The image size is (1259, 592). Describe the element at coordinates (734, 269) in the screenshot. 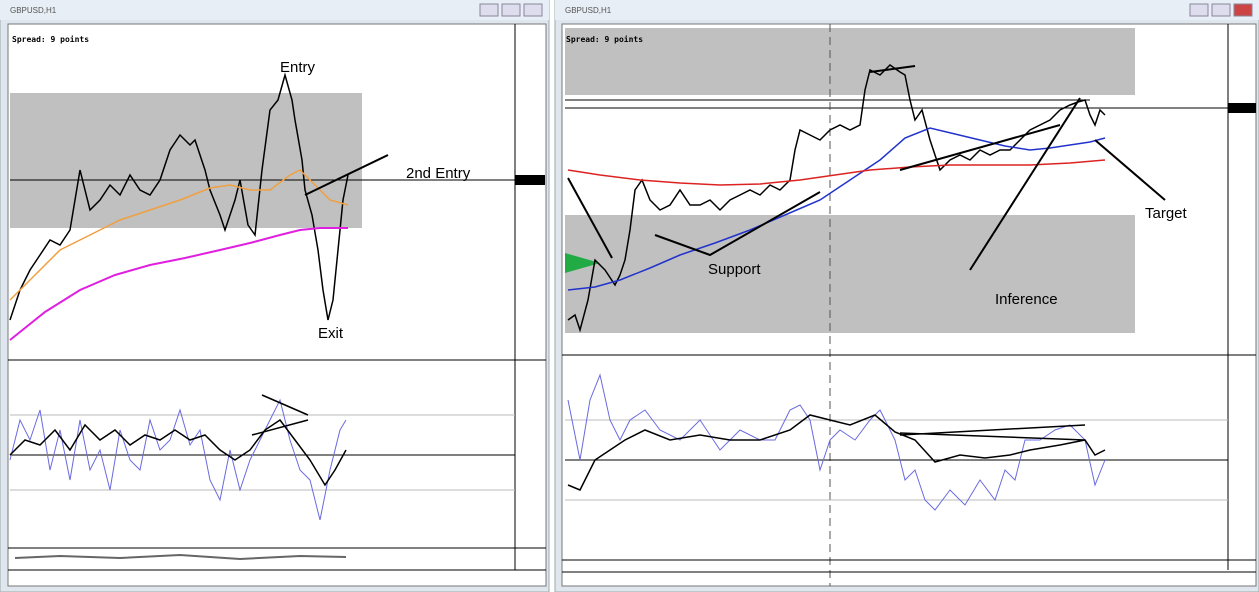

I see `annotation: Support` at that location.